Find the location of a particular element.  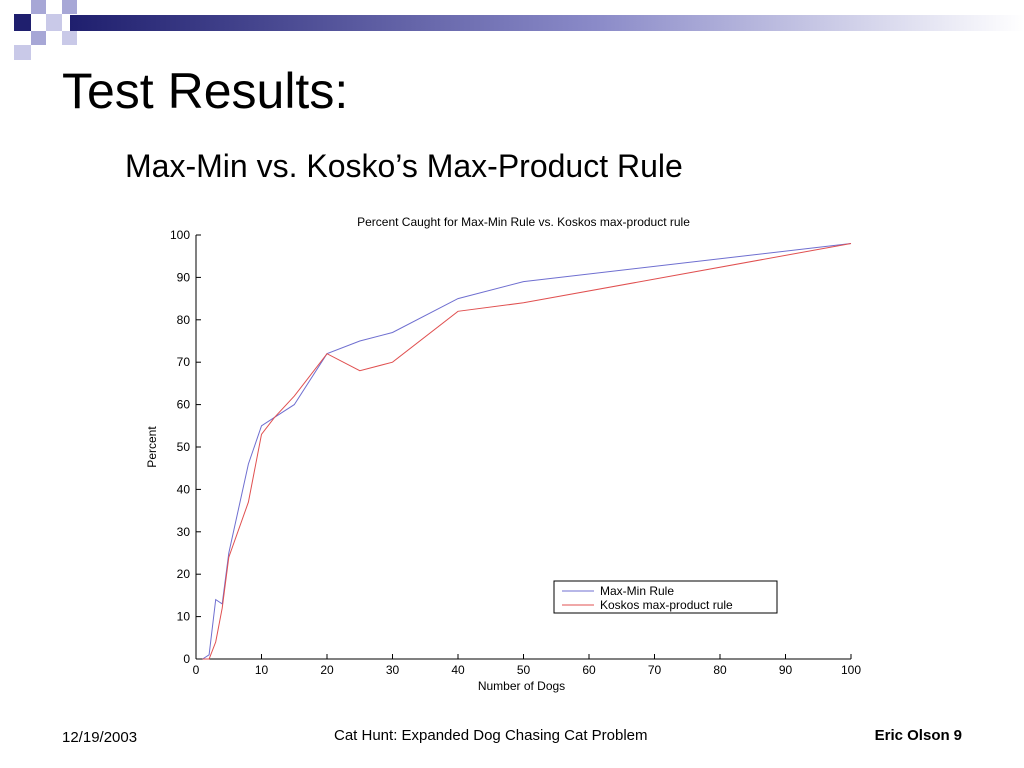

page-subtitle: Max-Min vs. Kosko’s Max-Product Rule is located at coordinates (404, 166).